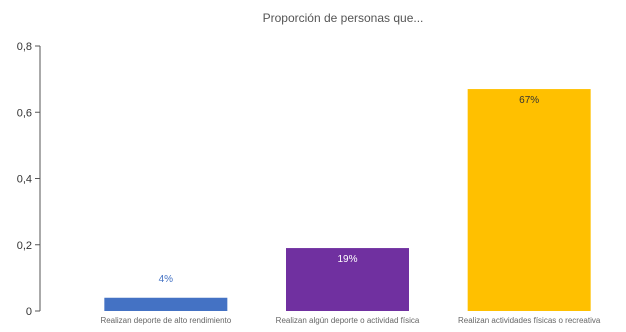  What do you see at coordinates (24, 113) in the screenshot?
I see `y-tick-label: 0,6` at bounding box center [24, 113].